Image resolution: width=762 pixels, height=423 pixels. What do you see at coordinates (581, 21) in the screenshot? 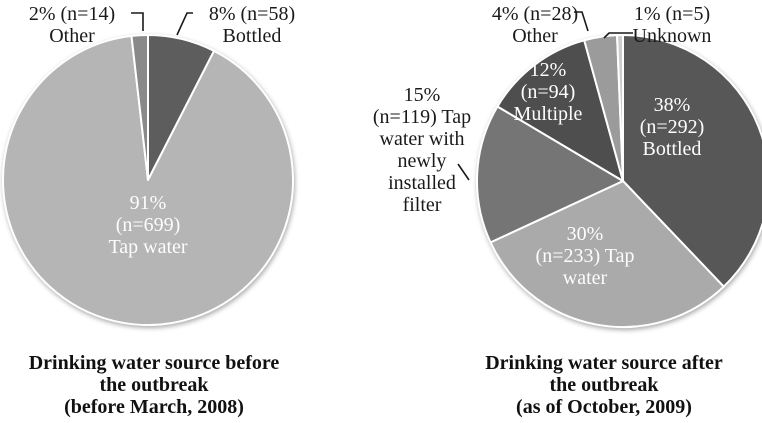
I see `leader-line-after-other` at bounding box center [581, 21].